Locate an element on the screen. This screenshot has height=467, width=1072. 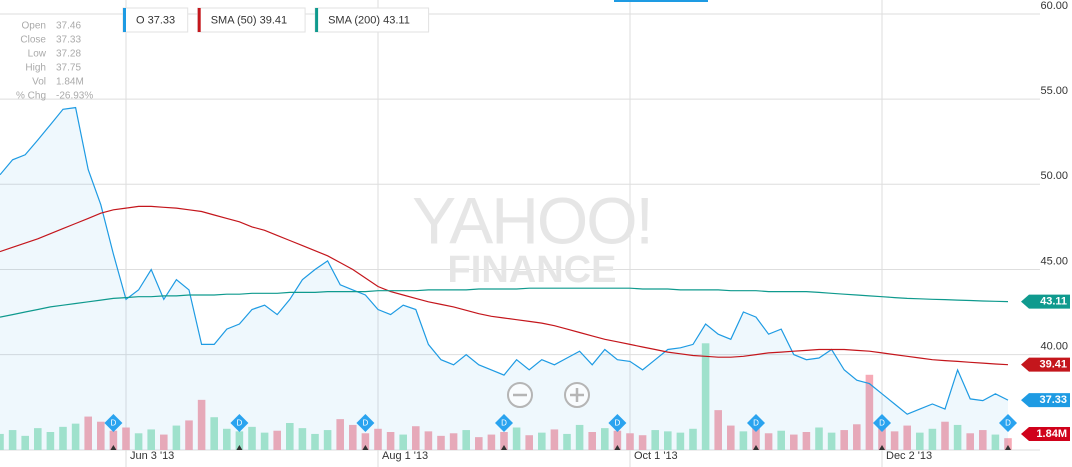
info-label: High is located at coordinates (35, 68).